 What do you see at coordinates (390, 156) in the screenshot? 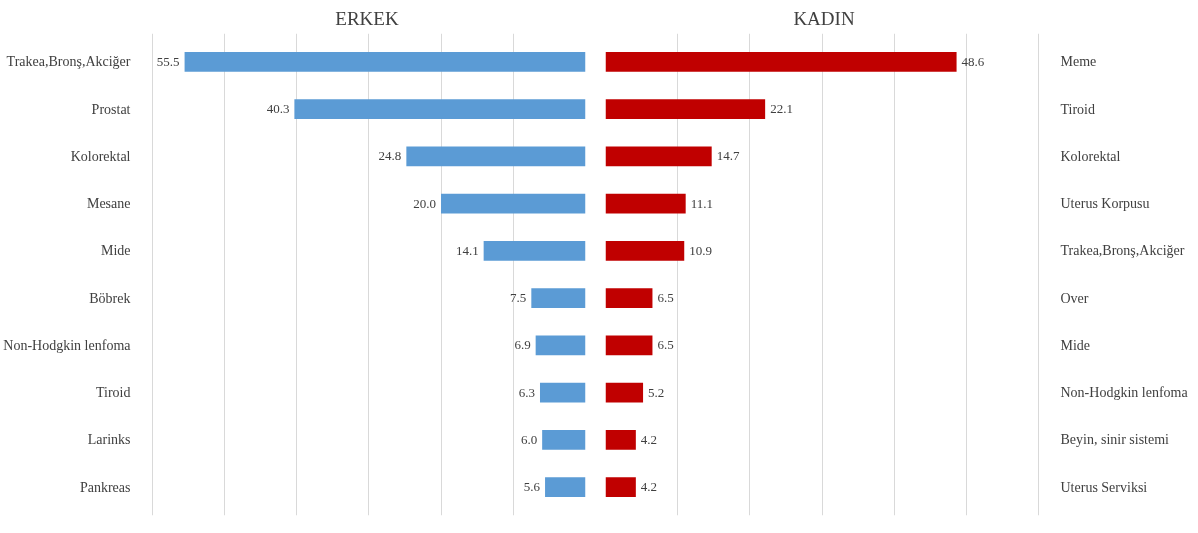
I see `data-label: 24.8` at bounding box center [390, 156].